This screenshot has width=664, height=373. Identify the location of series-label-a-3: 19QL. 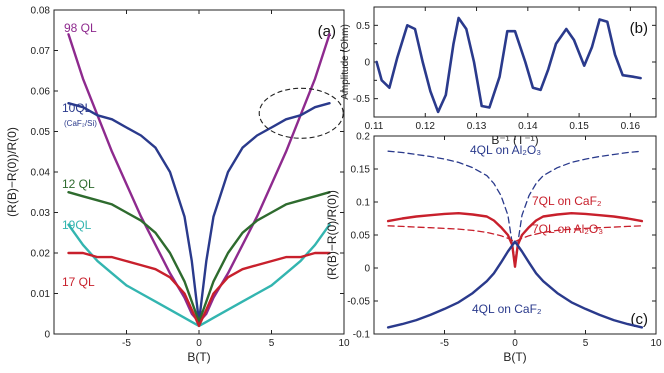
(77, 225).